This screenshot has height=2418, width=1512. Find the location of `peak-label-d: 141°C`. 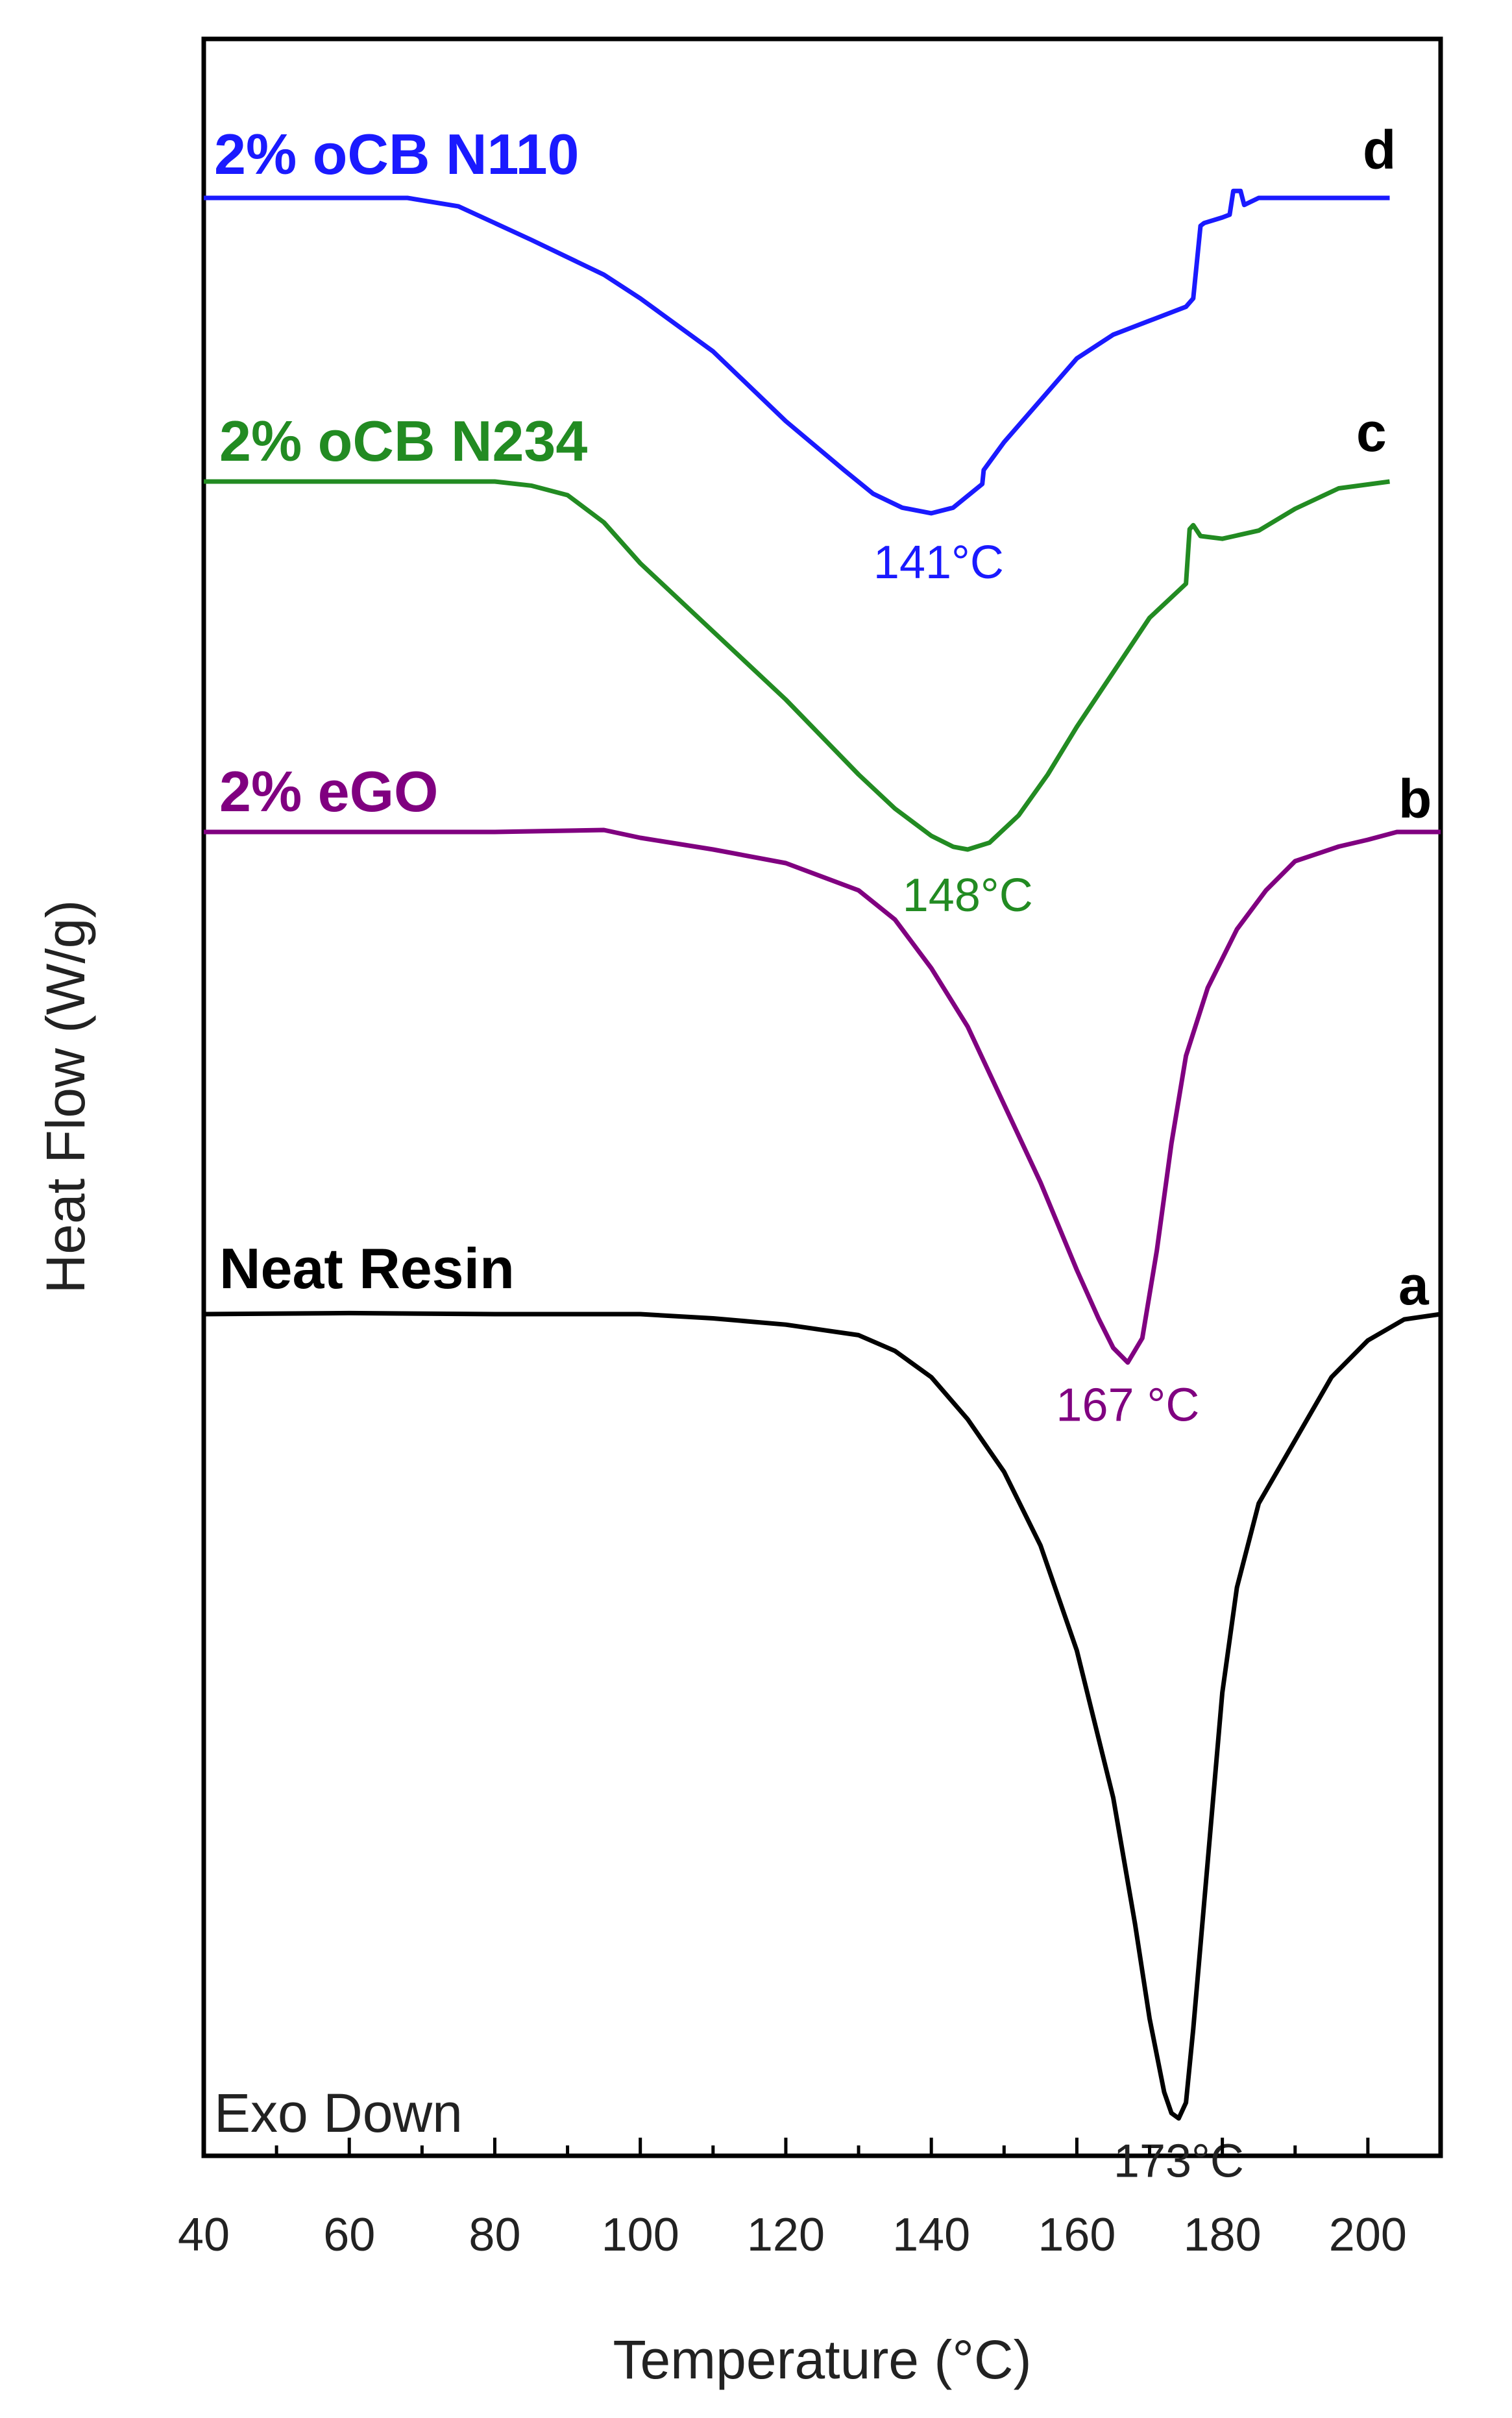

peak-label-d: 141°C is located at coordinates (938, 563).